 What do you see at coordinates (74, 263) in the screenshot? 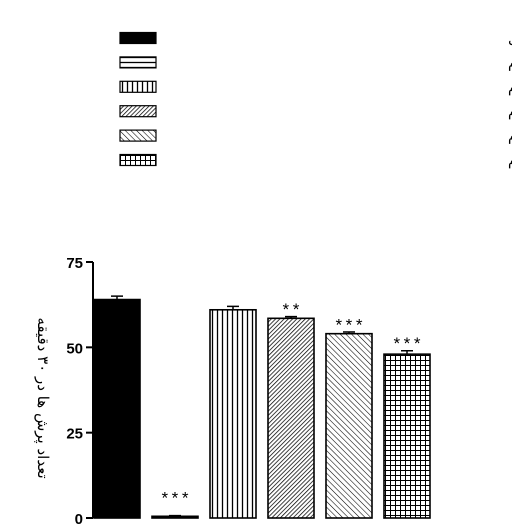
I see `y-tick-label: 75` at bounding box center [74, 263].